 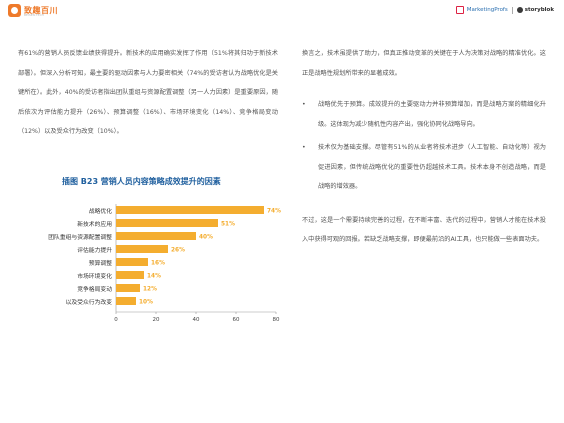 What do you see at coordinates (196, 320) in the screenshot?
I see `x-tick-label: 40` at bounding box center [196, 320].